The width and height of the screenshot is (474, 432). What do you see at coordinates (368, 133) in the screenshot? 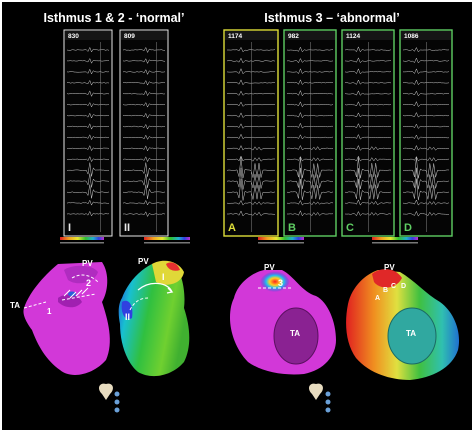
I see `egm-panel-C: 1124 C` at bounding box center [368, 133].